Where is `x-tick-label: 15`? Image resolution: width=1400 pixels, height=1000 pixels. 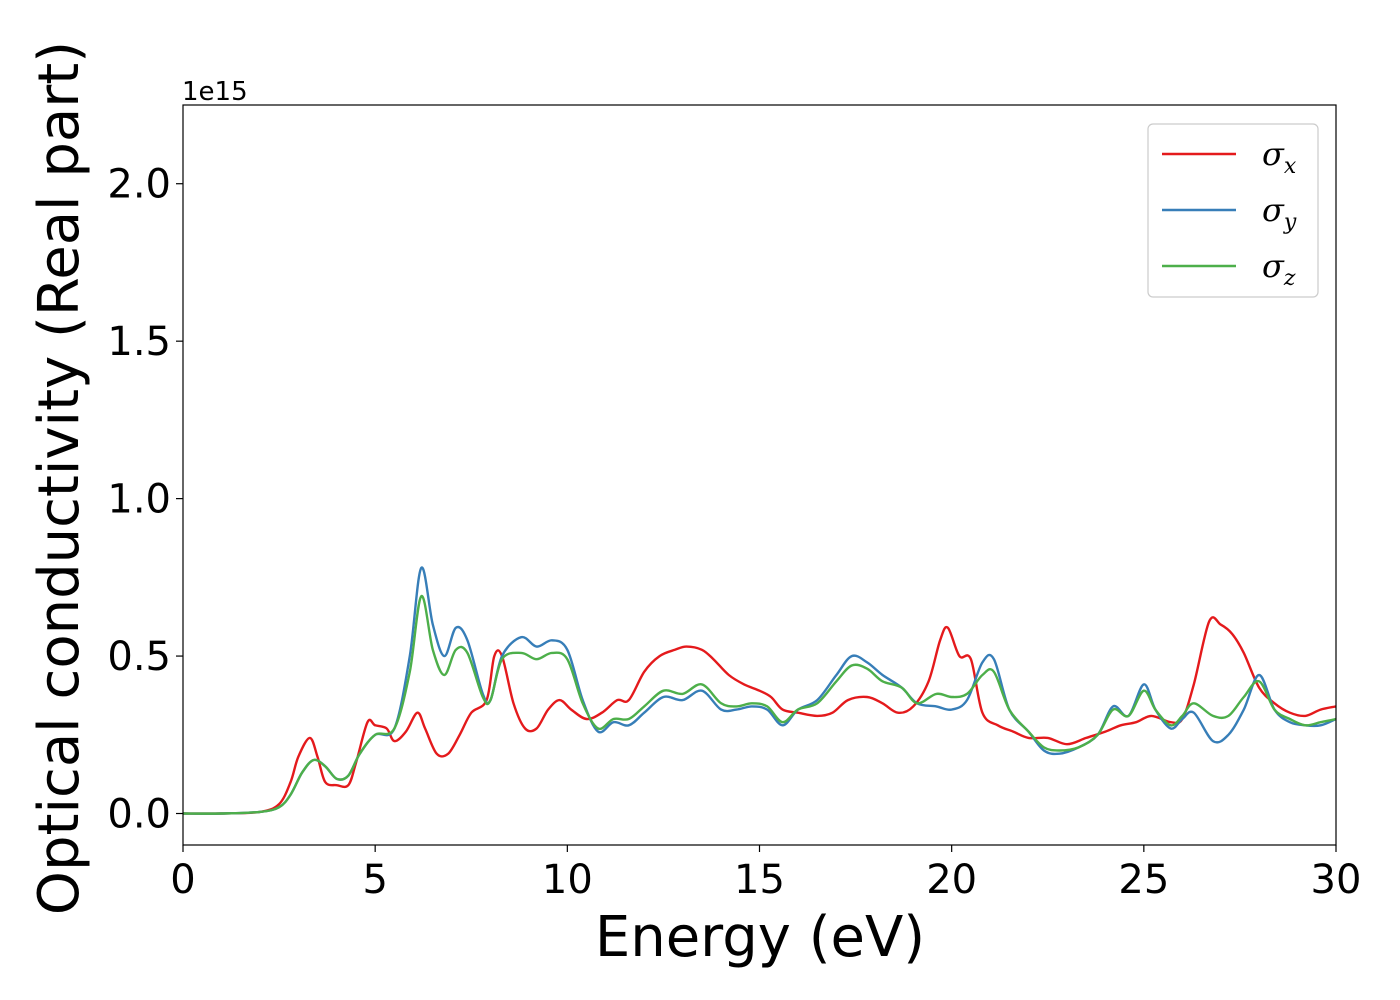 x-tick-label: 15 is located at coordinates (759, 880).